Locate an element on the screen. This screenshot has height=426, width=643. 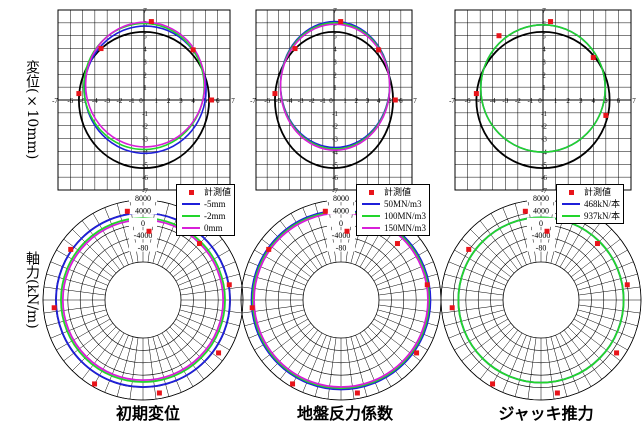
x-tick-label: -4 is located at coordinates (95, 101).